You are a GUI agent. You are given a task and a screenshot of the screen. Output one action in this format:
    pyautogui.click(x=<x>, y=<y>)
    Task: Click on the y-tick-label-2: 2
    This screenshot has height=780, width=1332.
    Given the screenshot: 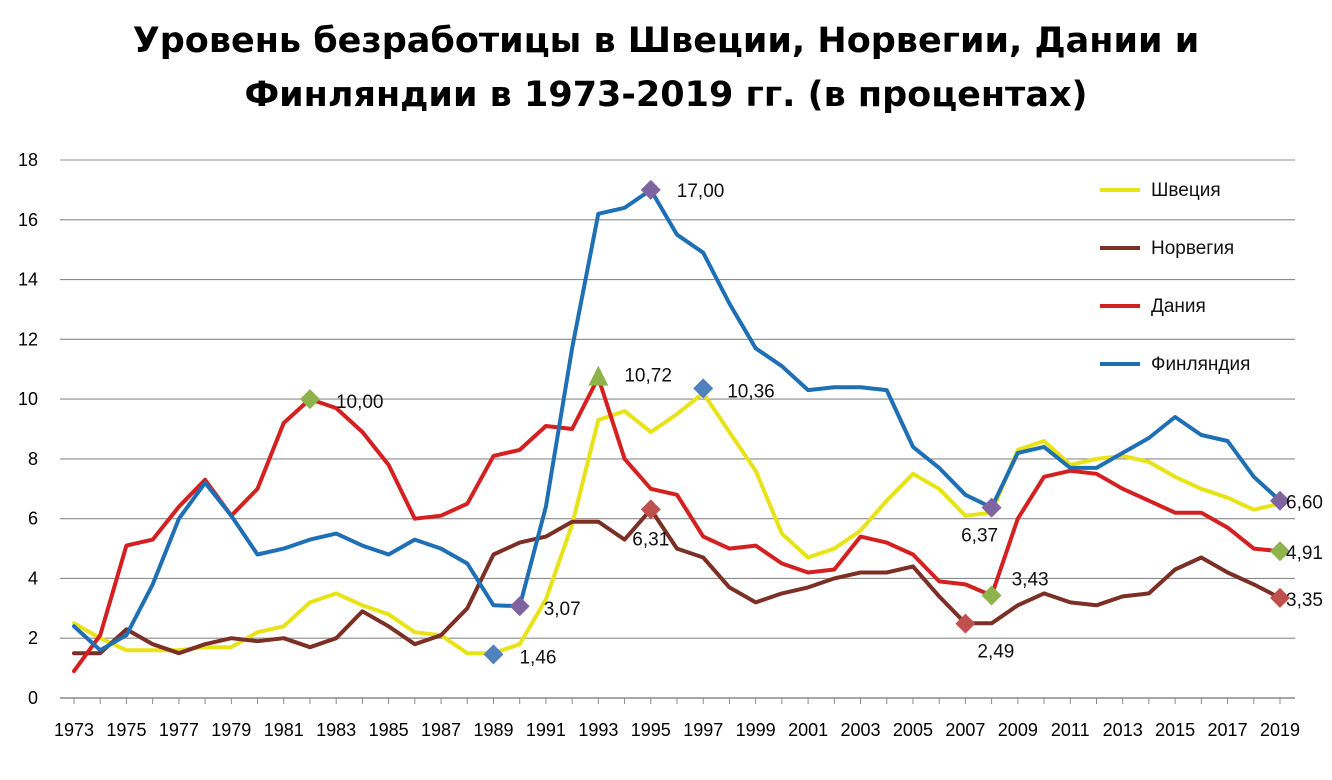 What is the action you would take?
    pyautogui.click(x=33, y=638)
    